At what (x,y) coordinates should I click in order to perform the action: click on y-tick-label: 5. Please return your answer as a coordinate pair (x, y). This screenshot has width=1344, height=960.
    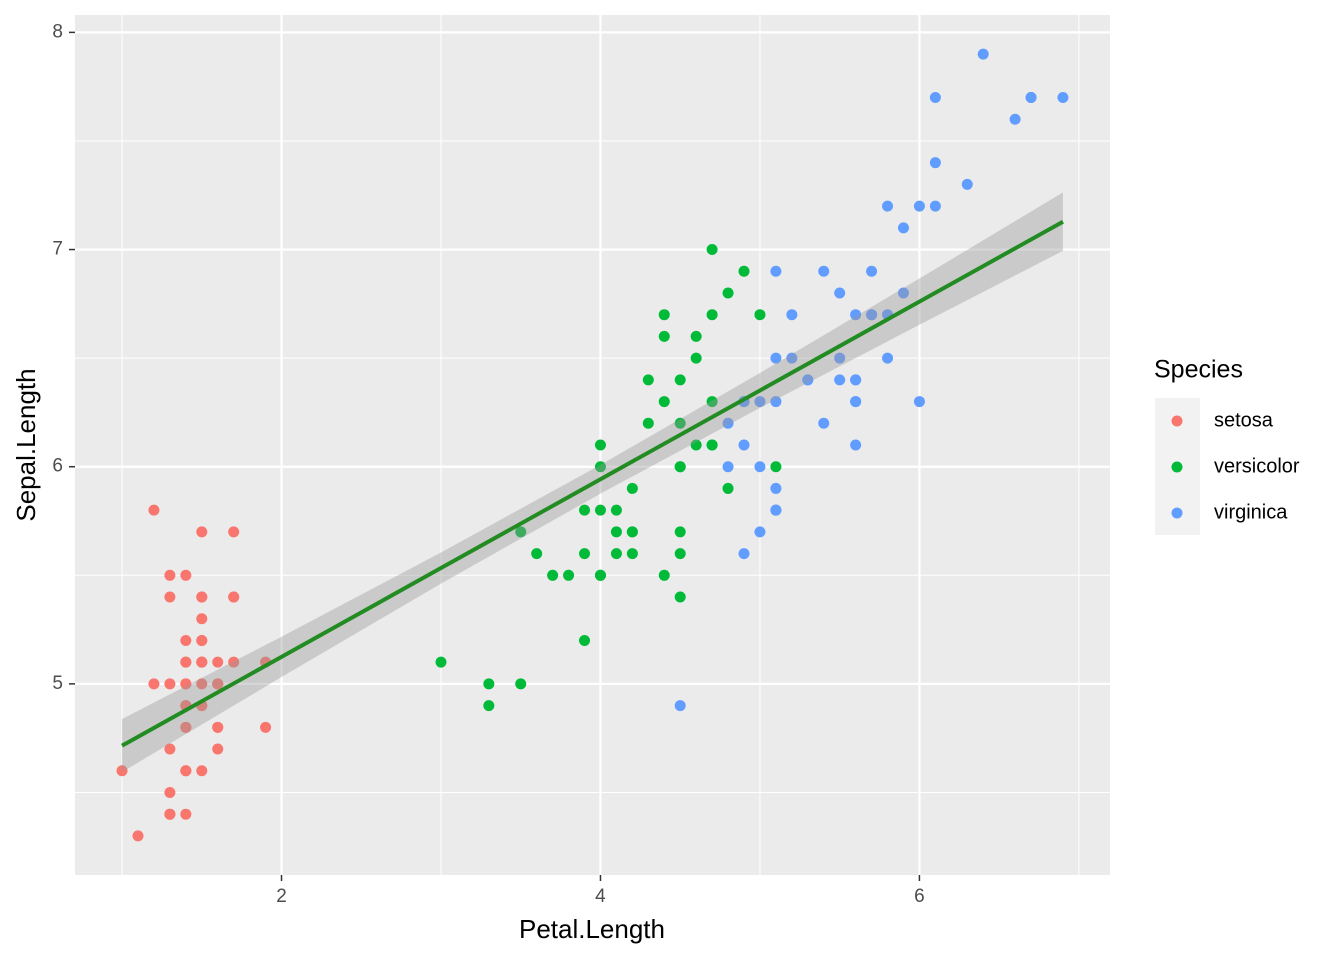
    Looking at the image, I should click on (57, 683).